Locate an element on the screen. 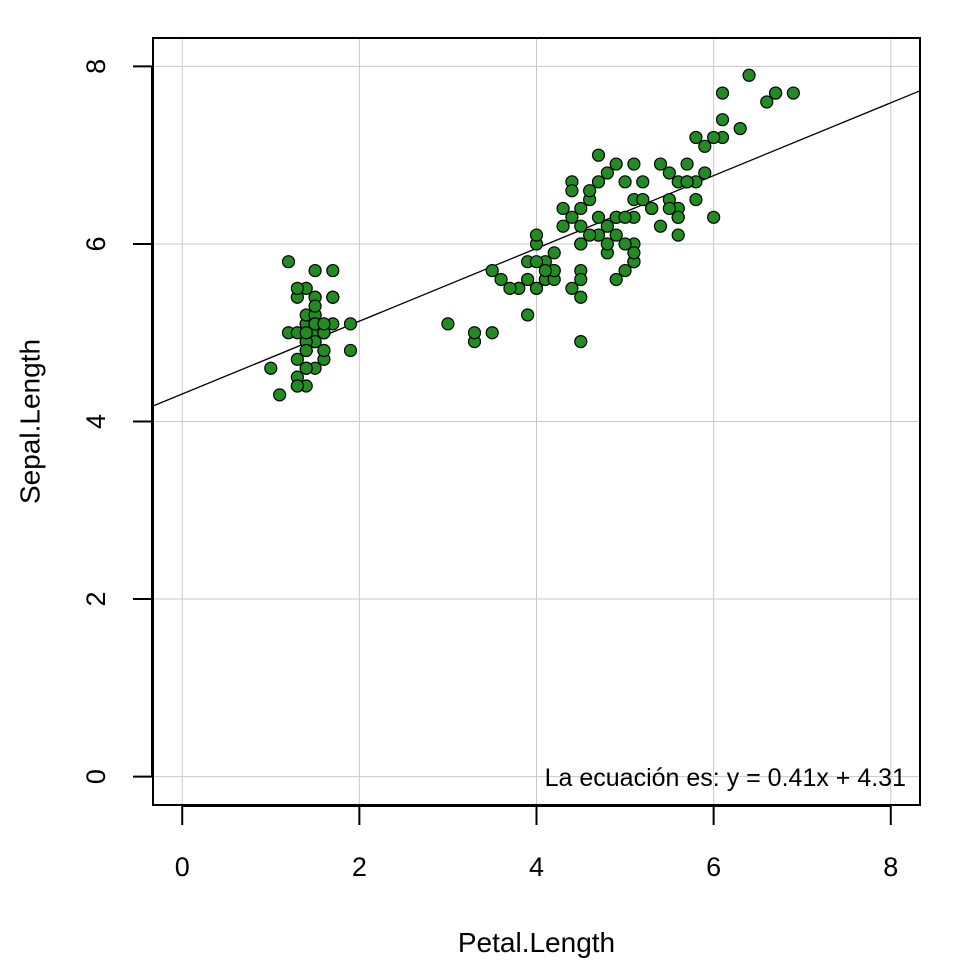  x-axis-title: Petal.Length is located at coordinates (536, 942).